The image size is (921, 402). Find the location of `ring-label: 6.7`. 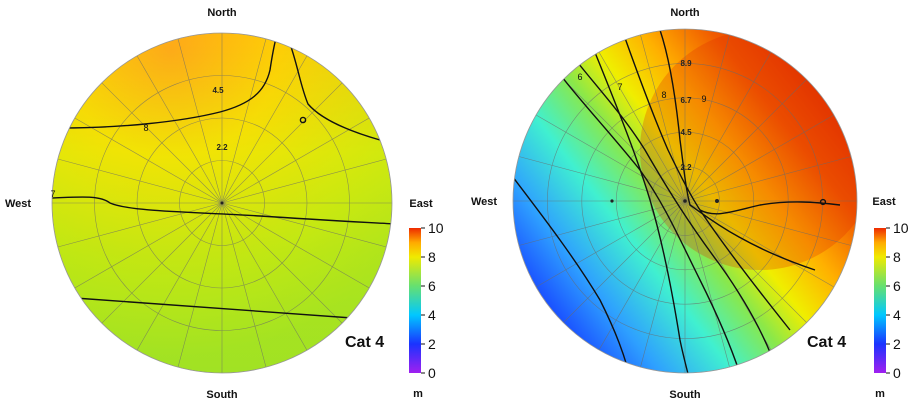

ring-label: 6.7 is located at coordinates (686, 100).